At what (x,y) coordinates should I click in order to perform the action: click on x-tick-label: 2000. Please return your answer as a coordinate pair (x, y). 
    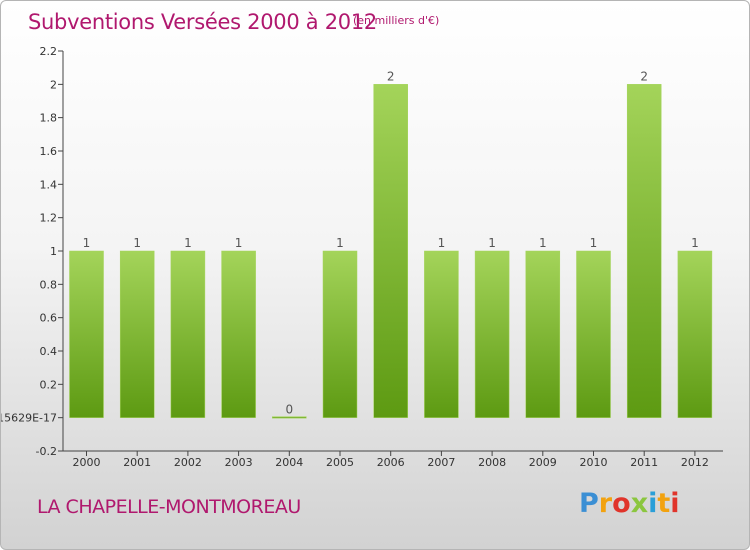
    Looking at the image, I should click on (87, 462).